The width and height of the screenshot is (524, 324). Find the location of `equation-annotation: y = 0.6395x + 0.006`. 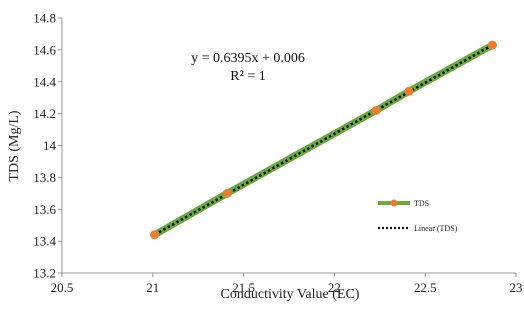

equation-annotation: y = 0.6395x + 0.006 is located at coordinates (248, 58).